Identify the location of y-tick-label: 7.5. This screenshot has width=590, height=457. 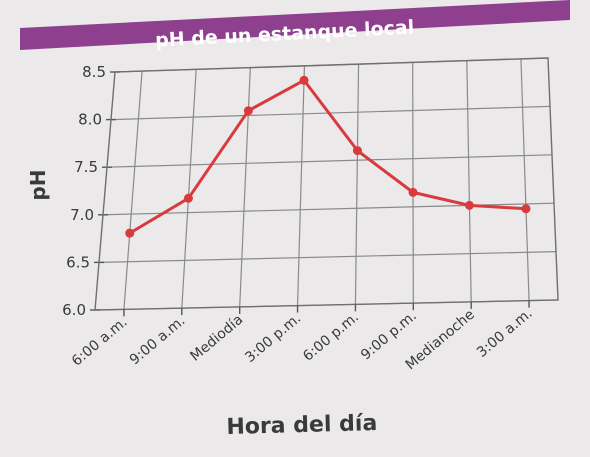
(86, 167).